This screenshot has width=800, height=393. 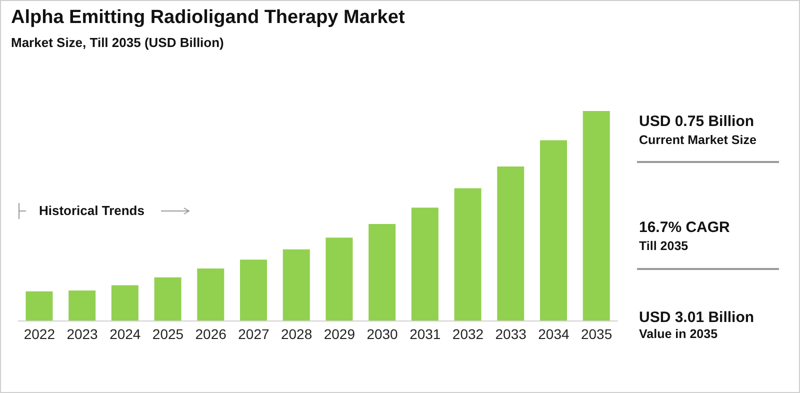 I want to click on x-tick-label: 2035, so click(x=596, y=334).